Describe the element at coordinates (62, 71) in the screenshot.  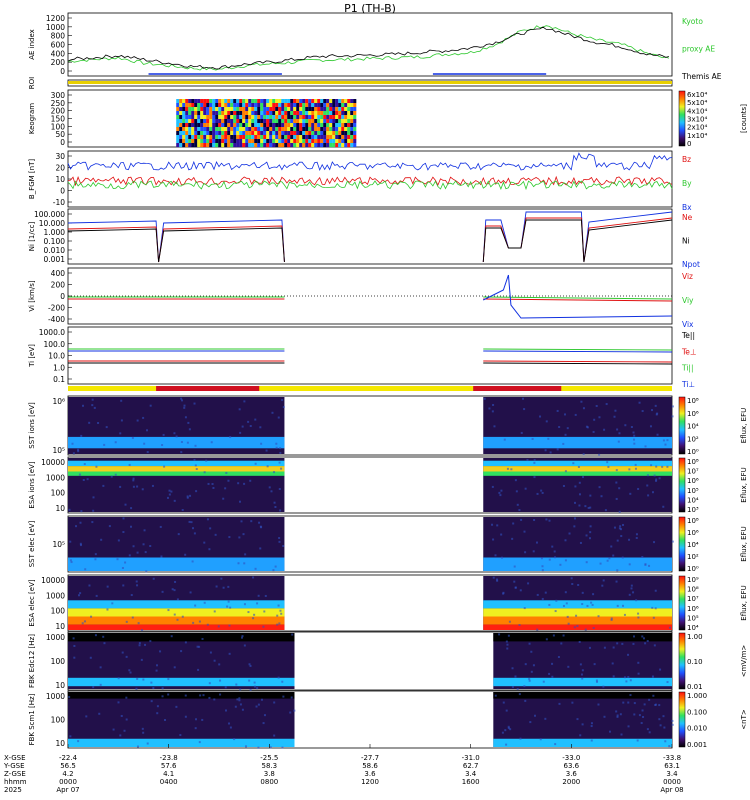
I see `ytick-label-ae: 0` at that location.